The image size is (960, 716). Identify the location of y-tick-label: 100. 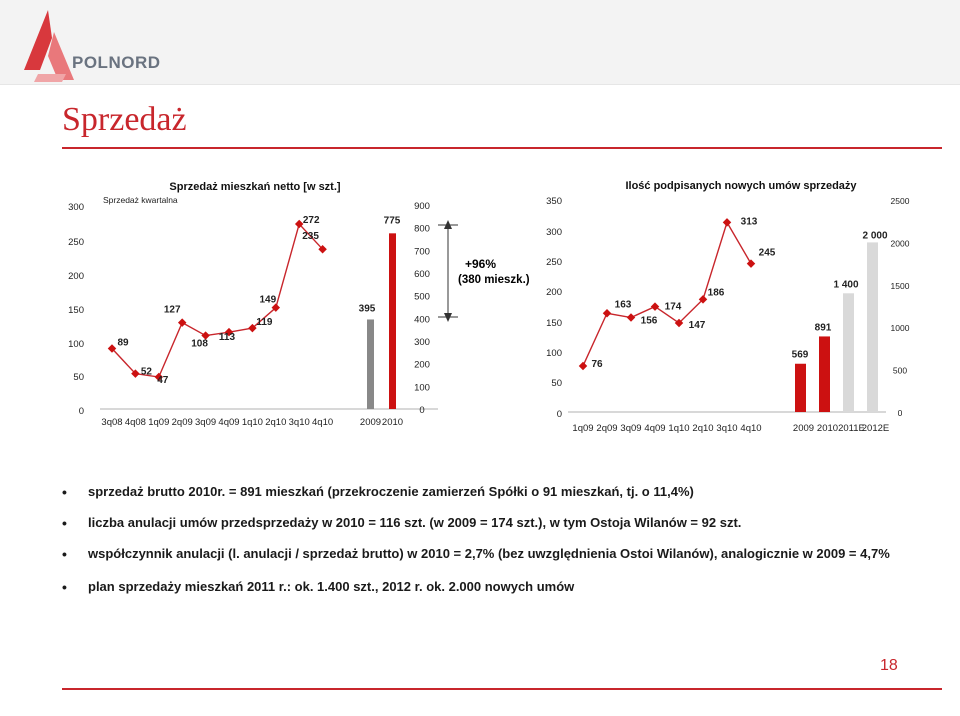
(422, 387).